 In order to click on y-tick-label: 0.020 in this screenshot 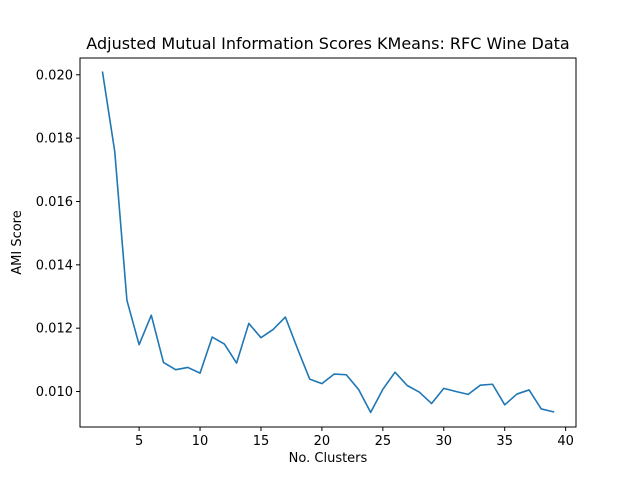, I will do `click(54, 75)`.